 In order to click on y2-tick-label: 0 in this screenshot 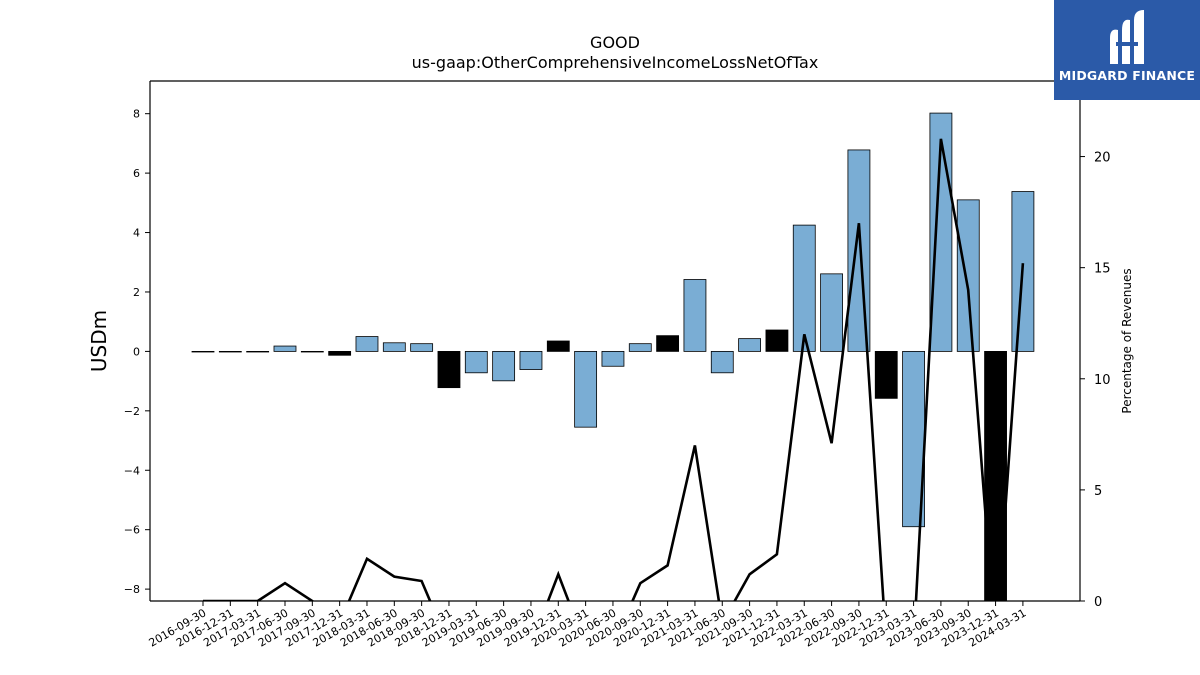, I will do `click(1098, 602)`.